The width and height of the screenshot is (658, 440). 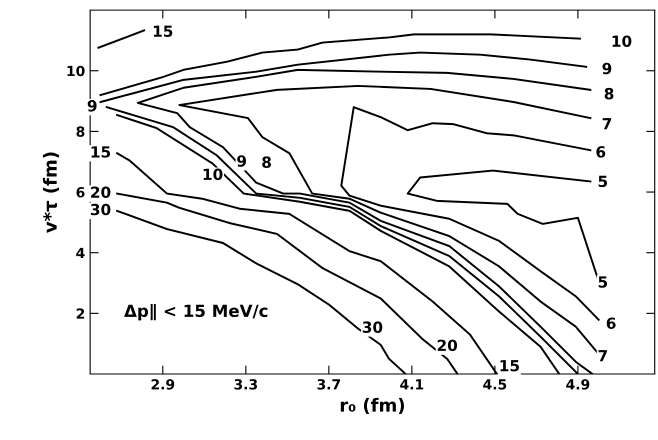 I want to click on y-tick-label: 8, so click(x=80, y=131).